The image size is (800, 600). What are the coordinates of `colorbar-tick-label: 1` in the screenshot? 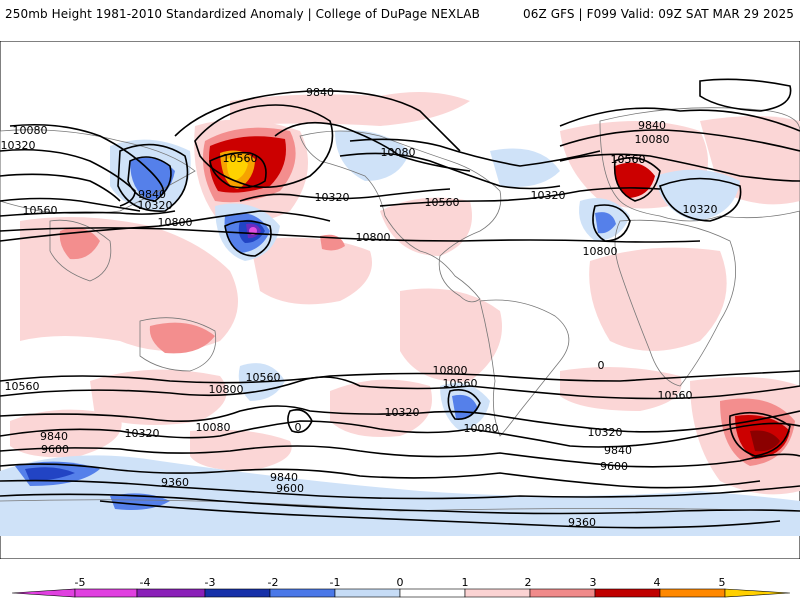 It's located at (465, 582).